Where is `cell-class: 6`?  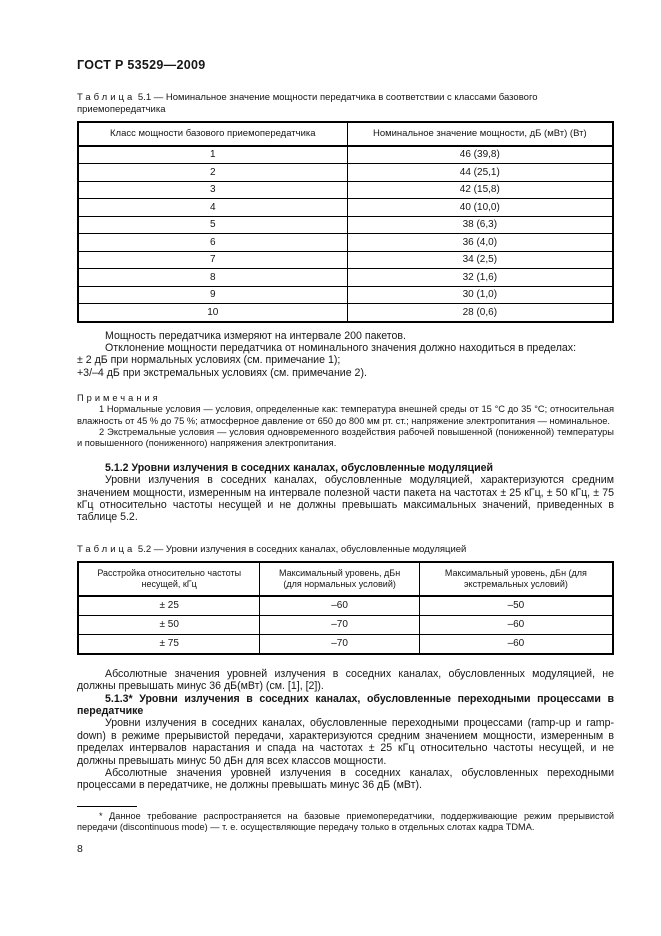
cell-class: 6 is located at coordinates (212, 242).